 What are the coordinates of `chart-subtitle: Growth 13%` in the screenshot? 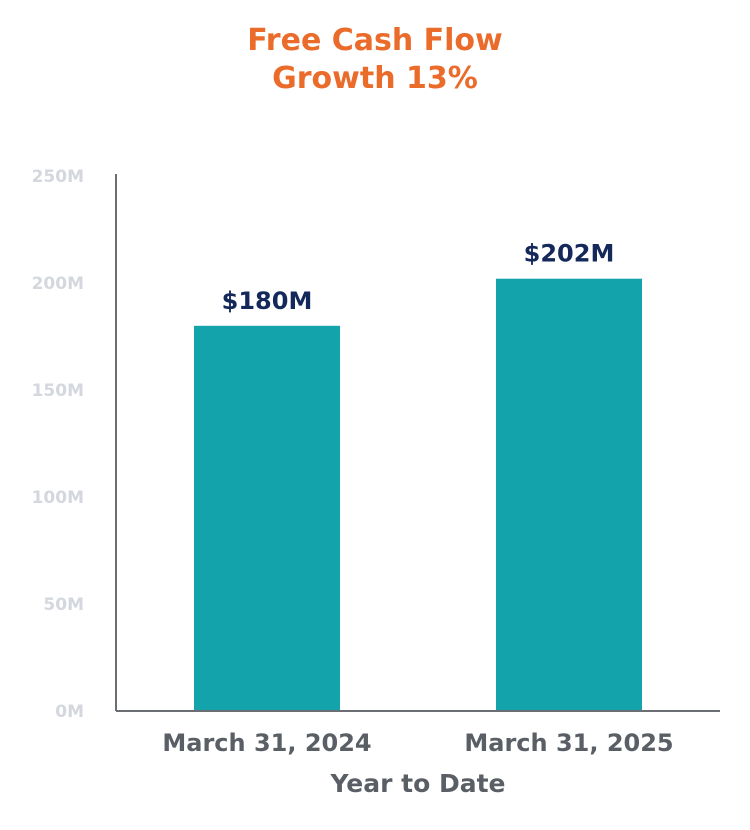 It's located at (375, 78).